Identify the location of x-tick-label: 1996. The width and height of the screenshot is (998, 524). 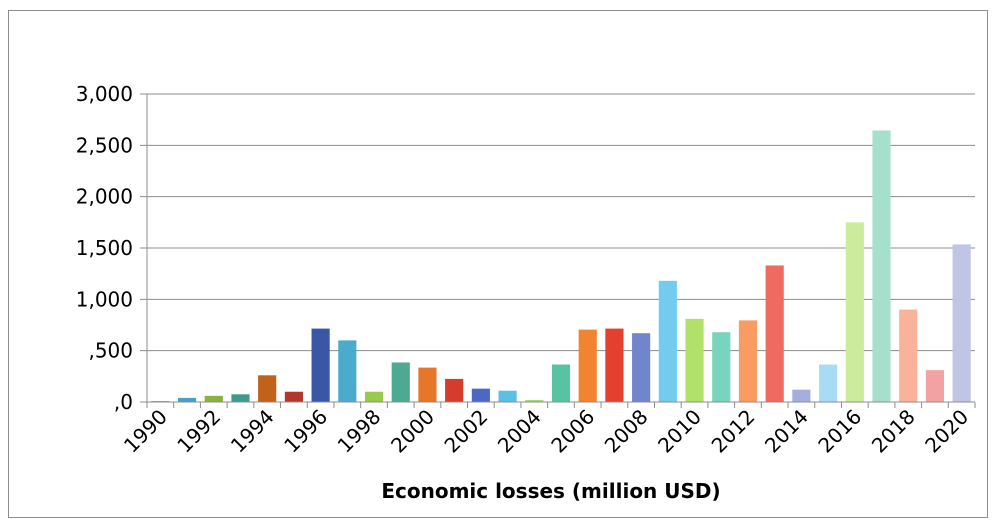
(305, 431).